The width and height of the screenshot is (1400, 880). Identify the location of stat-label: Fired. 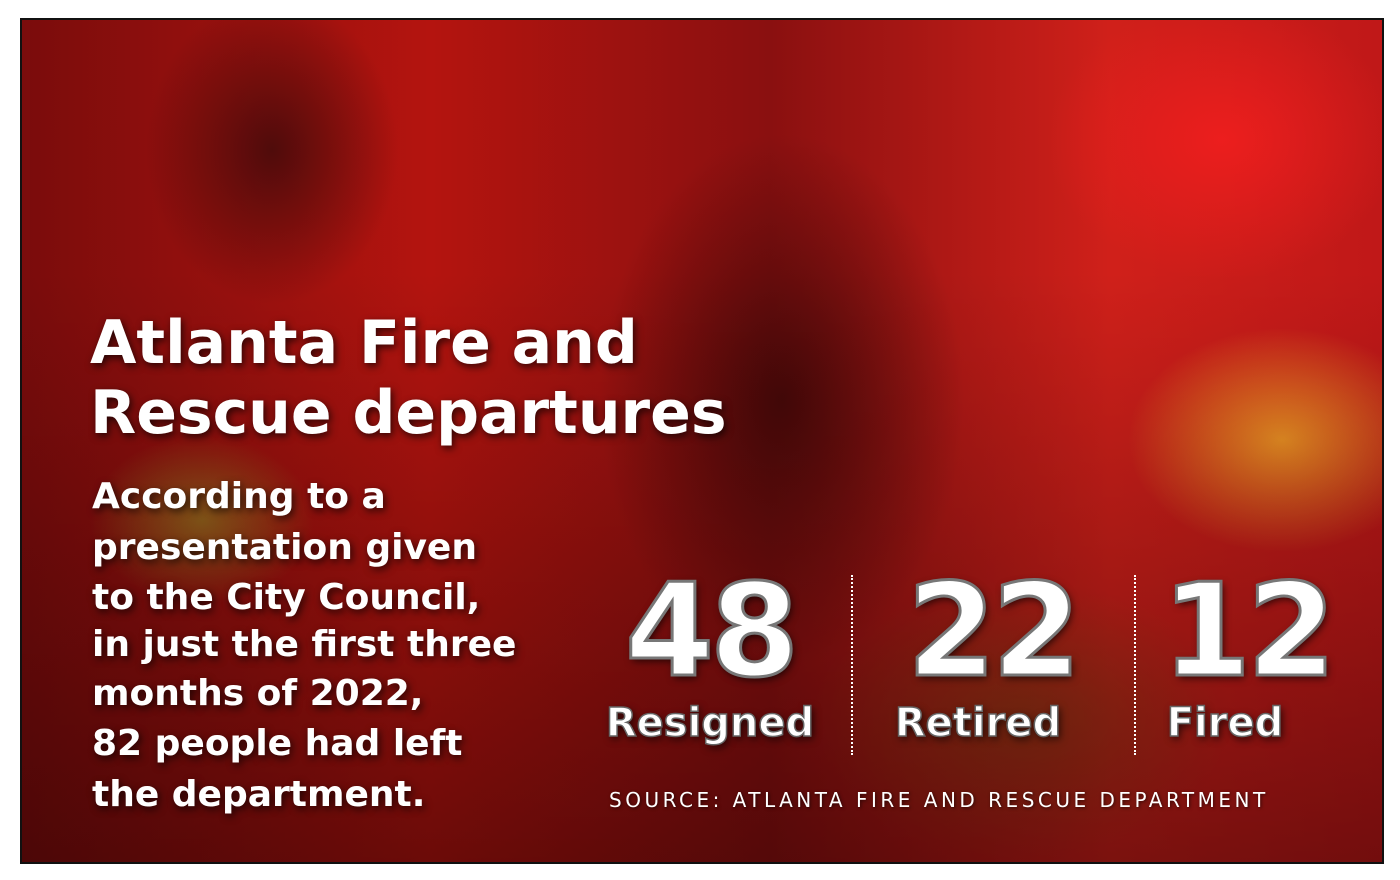
(1225, 723).